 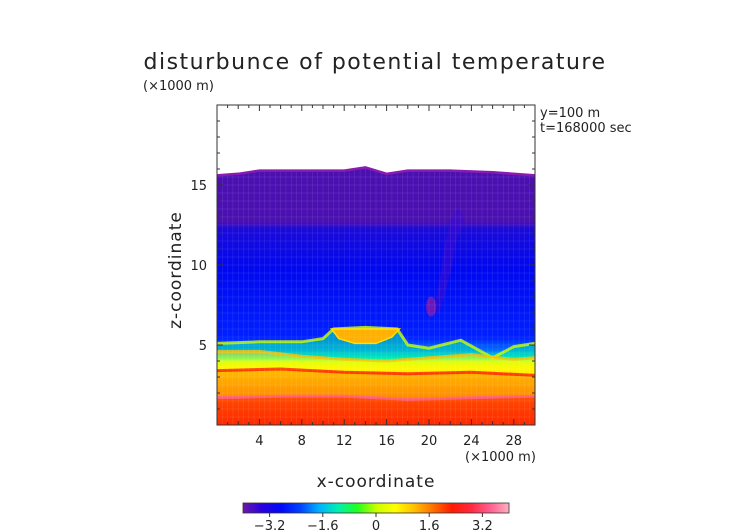 What do you see at coordinates (429, 441) in the screenshot?
I see `x-tick-label: 20` at bounding box center [429, 441].